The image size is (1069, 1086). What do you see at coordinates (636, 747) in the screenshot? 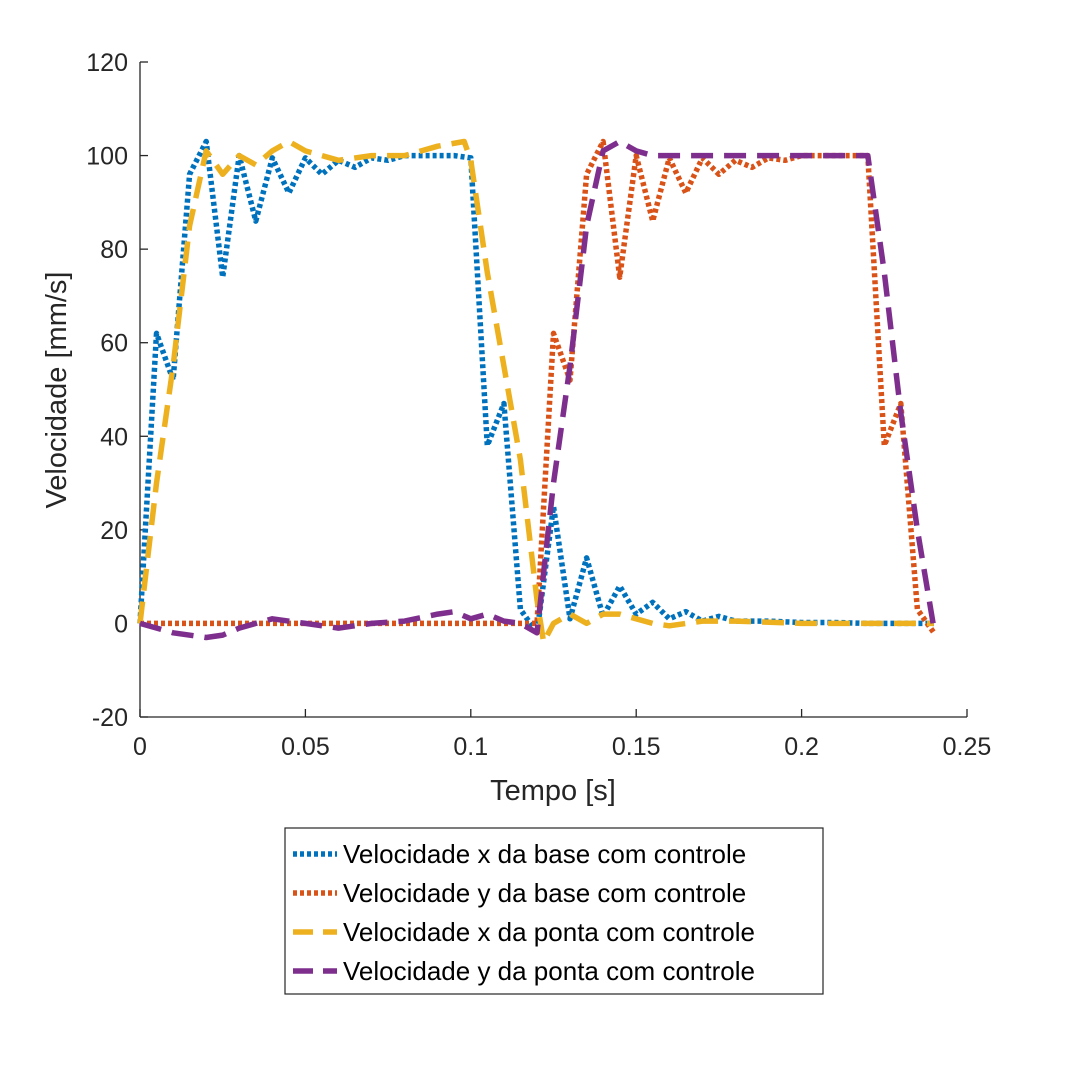
I see `x-tick-label: 0.15` at bounding box center [636, 747].